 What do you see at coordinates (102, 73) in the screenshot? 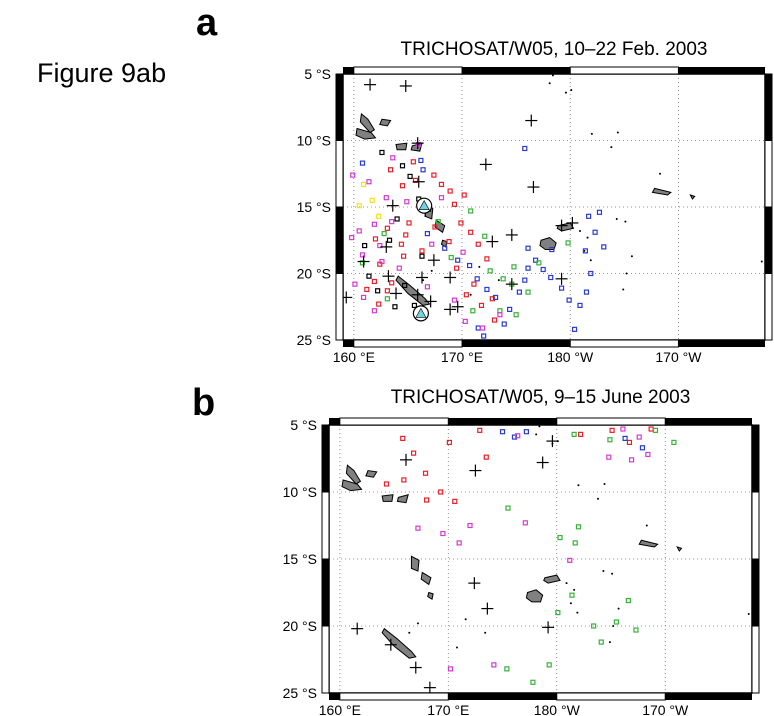
I see `figure-label: Figure 9ab` at bounding box center [102, 73].